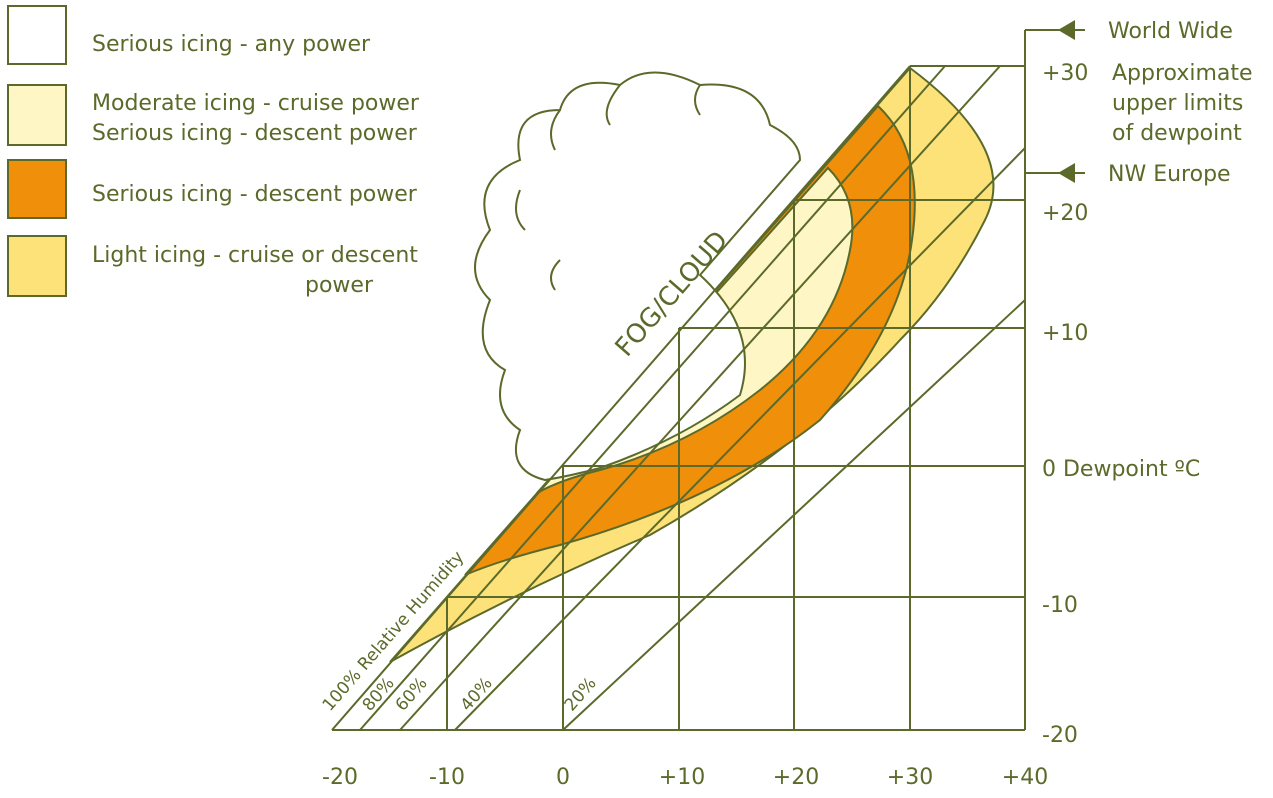 The image size is (1273, 798). Describe the element at coordinates (447, 777) in the screenshot. I see `x-label: -10` at that location.